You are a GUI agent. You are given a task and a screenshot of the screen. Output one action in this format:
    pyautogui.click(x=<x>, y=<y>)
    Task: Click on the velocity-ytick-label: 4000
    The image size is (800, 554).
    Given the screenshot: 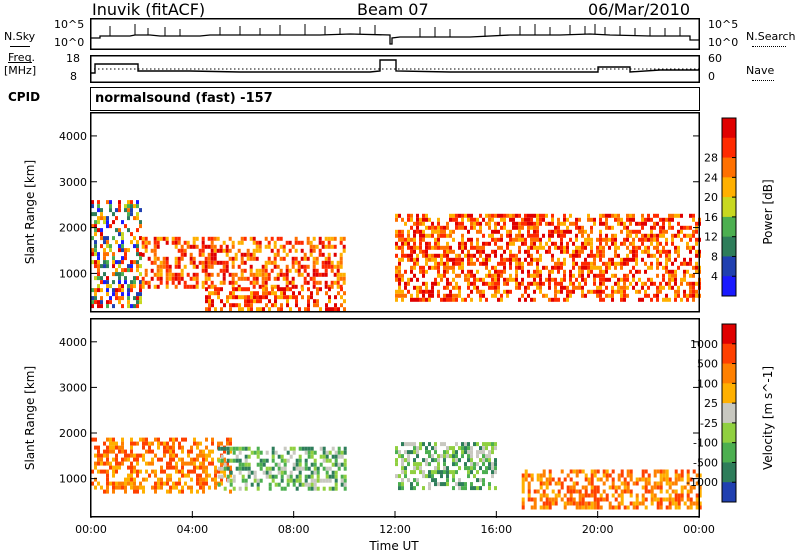 What is the action you would take?
    pyautogui.click(x=73, y=342)
    